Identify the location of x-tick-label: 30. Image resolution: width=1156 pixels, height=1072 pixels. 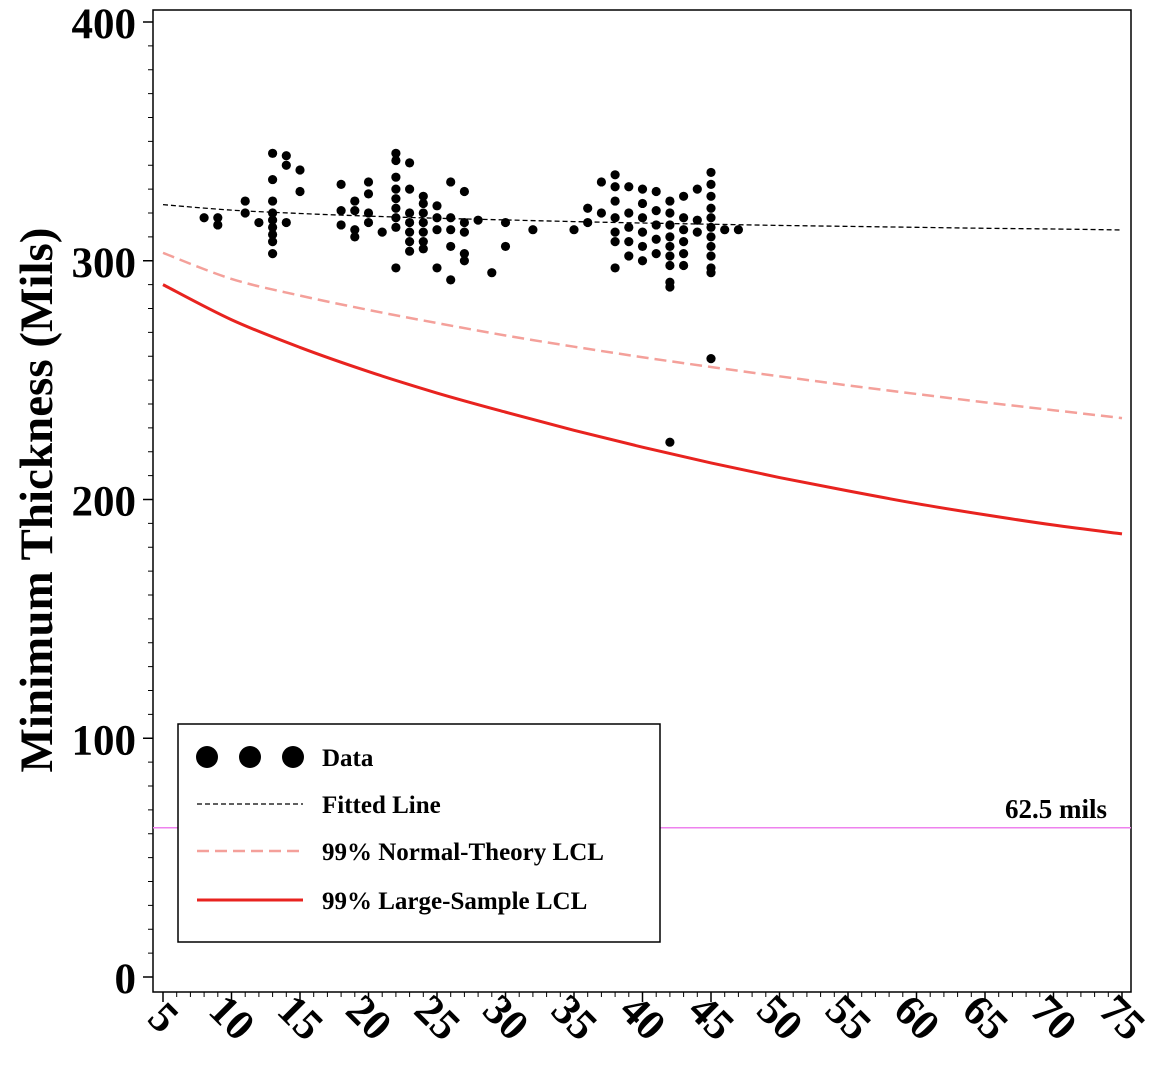
(506, 1018).